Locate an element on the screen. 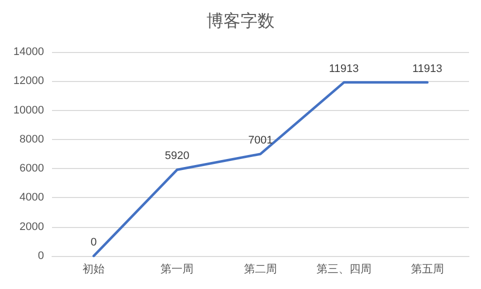 This screenshot has width=481, height=289. x-tick-label: 第二周 is located at coordinates (260, 270).